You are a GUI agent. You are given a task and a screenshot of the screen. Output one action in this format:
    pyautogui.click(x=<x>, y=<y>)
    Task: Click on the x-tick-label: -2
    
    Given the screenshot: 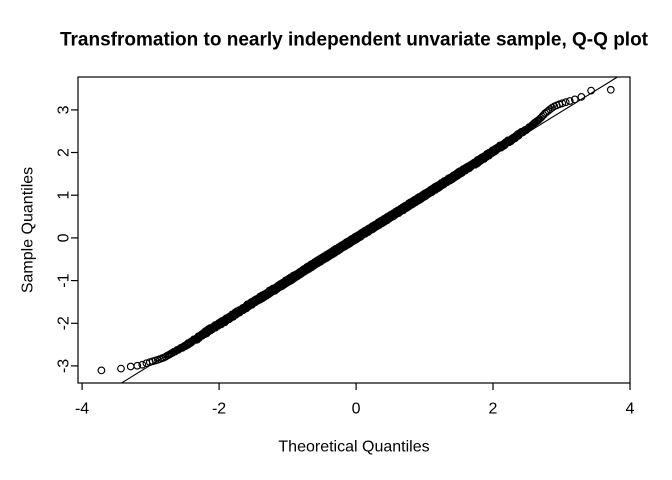 What is the action you would take?
    pyautogui.click(x=219, y=409)
    